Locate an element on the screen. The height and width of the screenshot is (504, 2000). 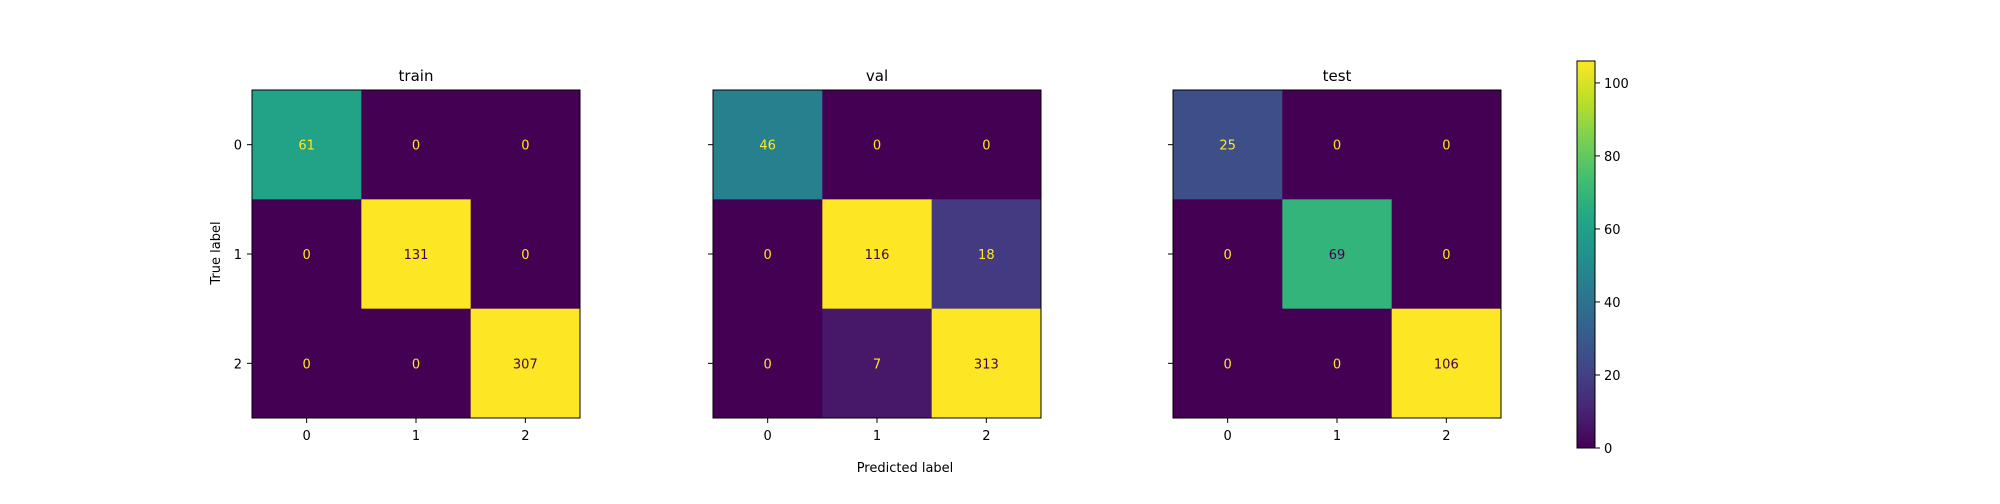
cell-value-label: 106 is located at coordinates (1446, 364).